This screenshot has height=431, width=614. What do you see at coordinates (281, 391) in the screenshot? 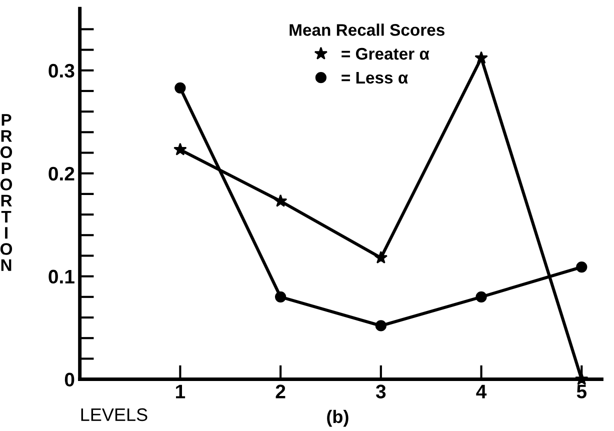
I see `x-tick-label: 2` at bounding box center [281, 391].